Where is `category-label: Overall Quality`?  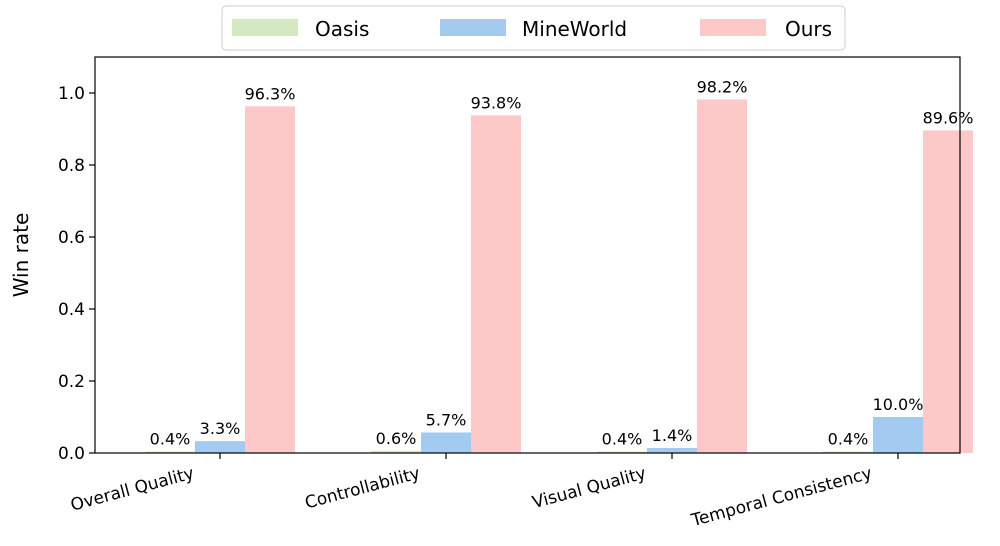
category-label: Overall Quality is located at coordinates (133, 490).